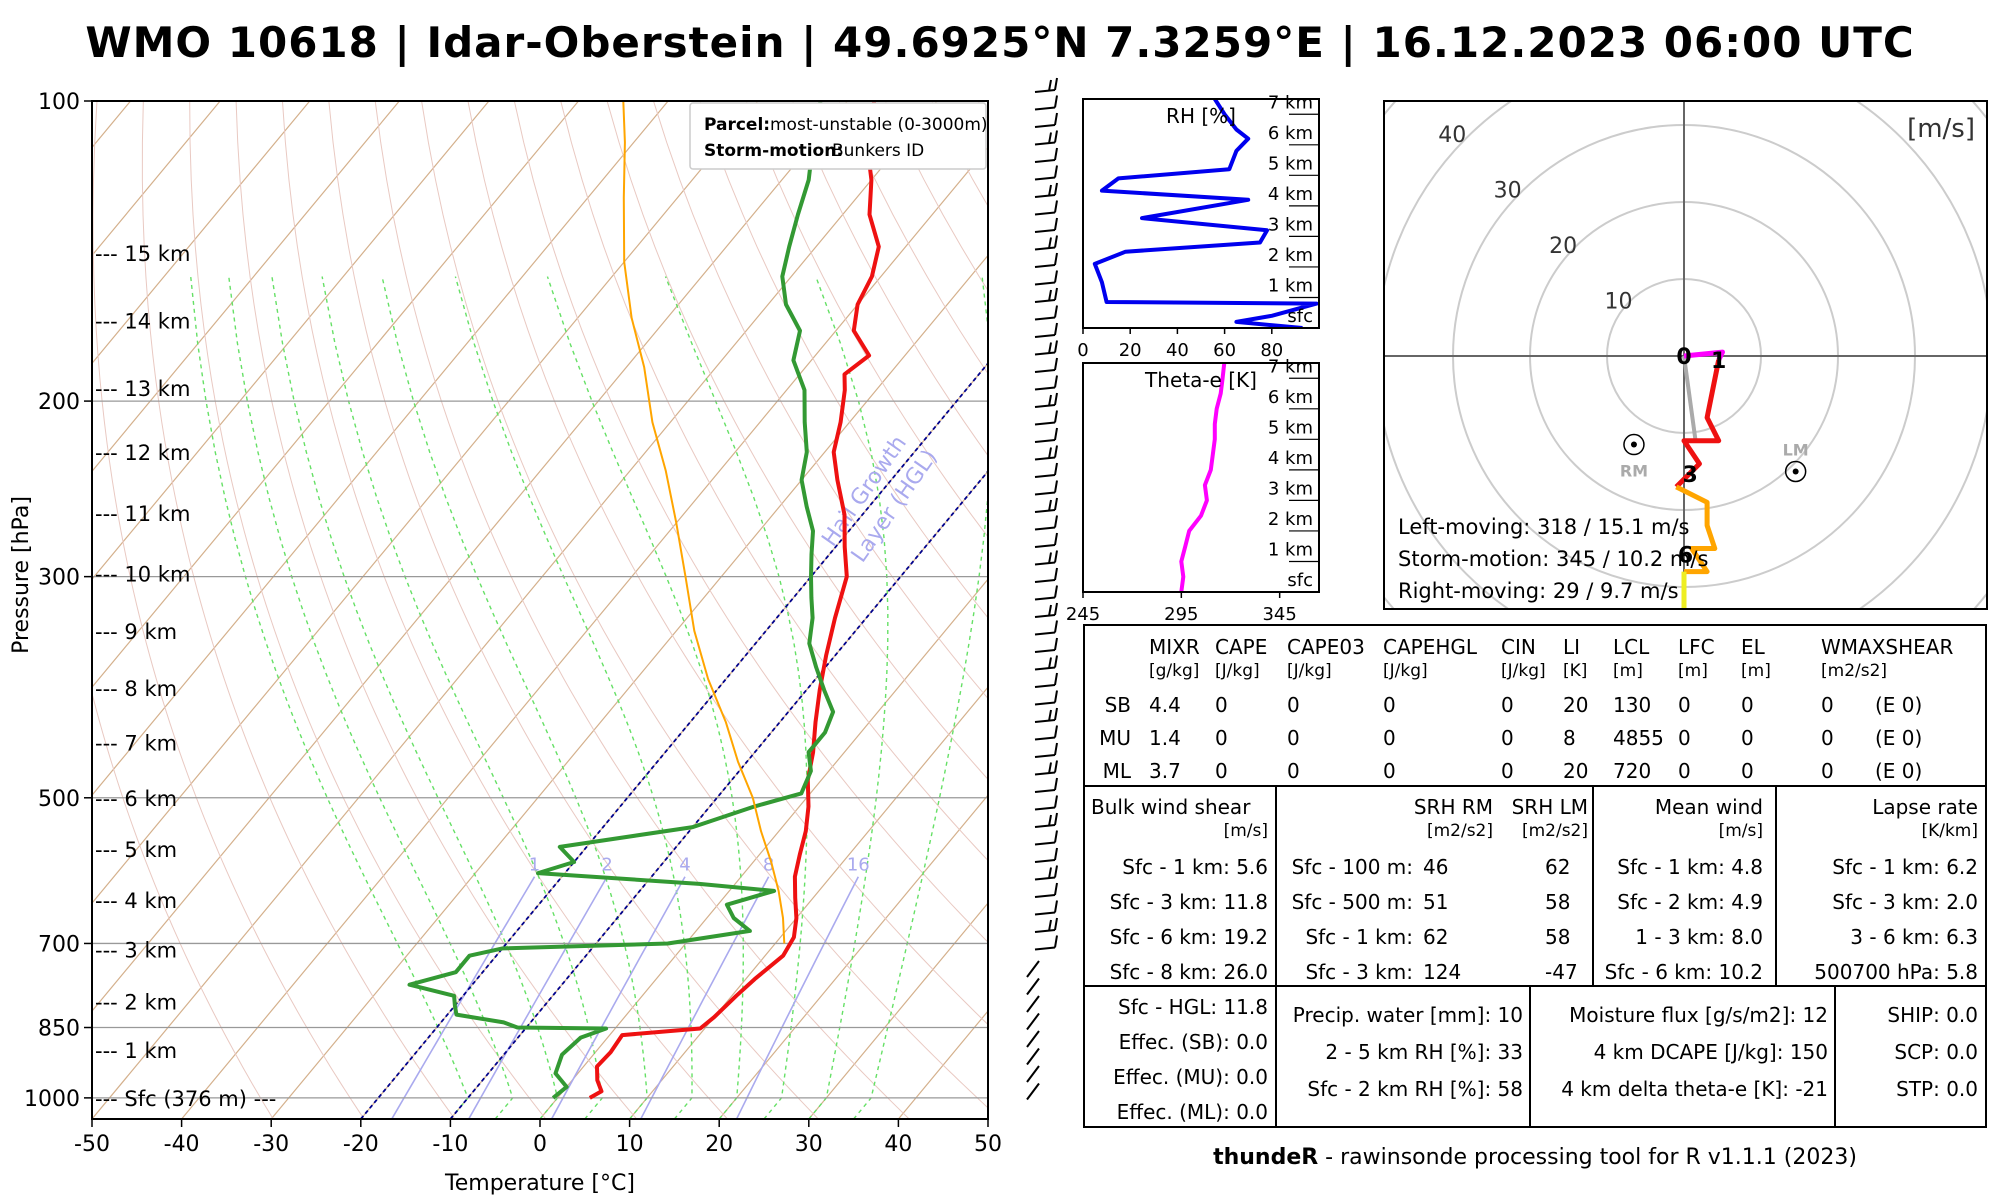 The width and height of the screenshot is (2000, 1200). I want to click on theta-profile-line, so click(1203, 477).